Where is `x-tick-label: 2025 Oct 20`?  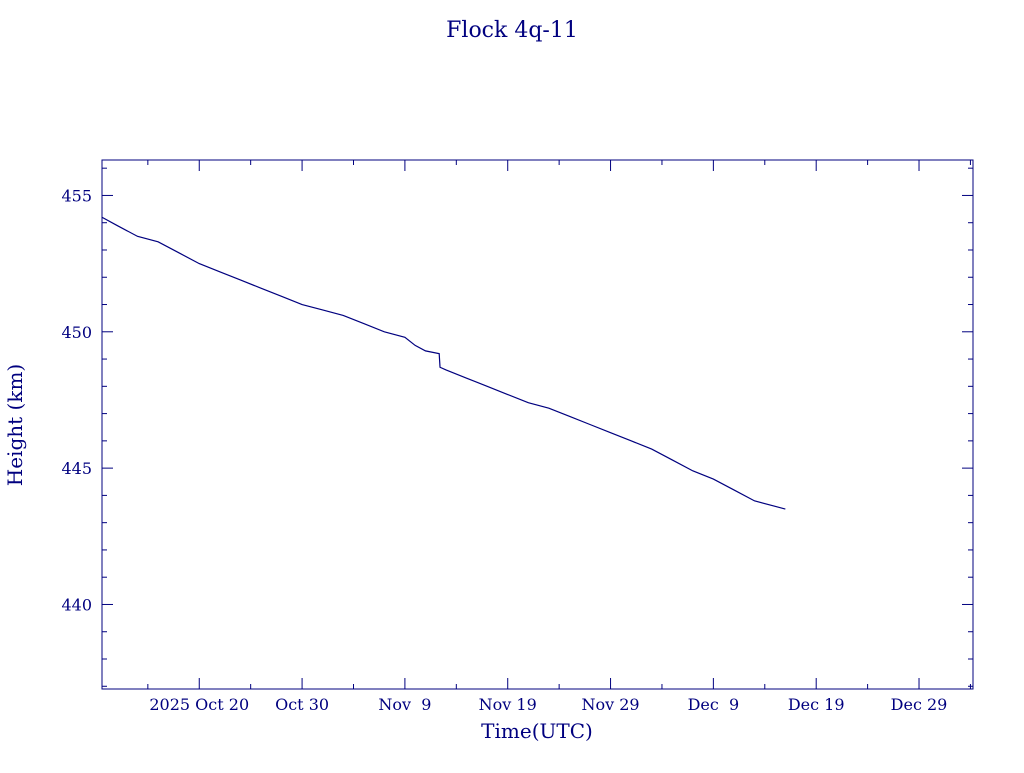
x-tick-label: 2025 Oct 20 is located at coordinates (199, 704).